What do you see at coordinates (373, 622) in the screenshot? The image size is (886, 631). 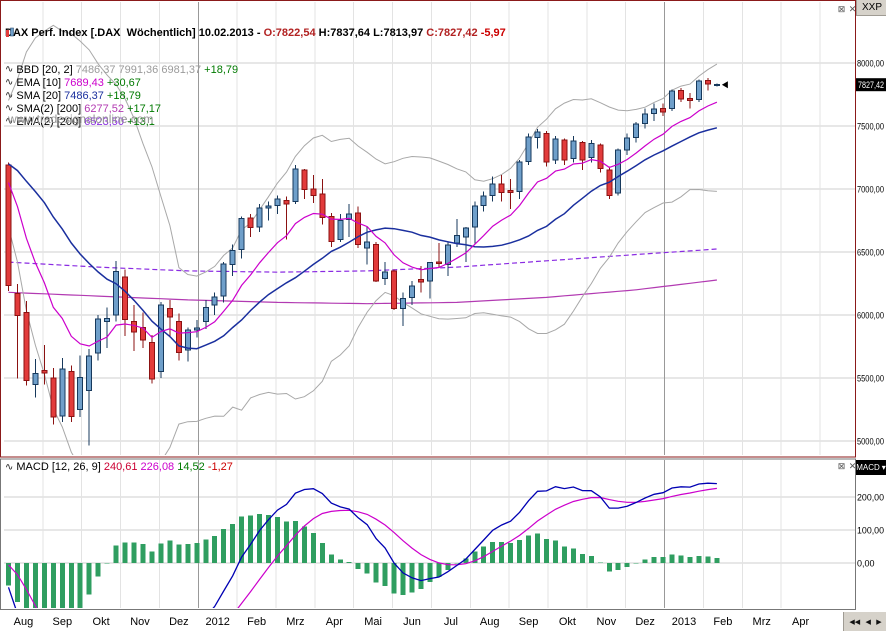 I see `x-axis-month-label: Mai` at bounding box center [373, 622].